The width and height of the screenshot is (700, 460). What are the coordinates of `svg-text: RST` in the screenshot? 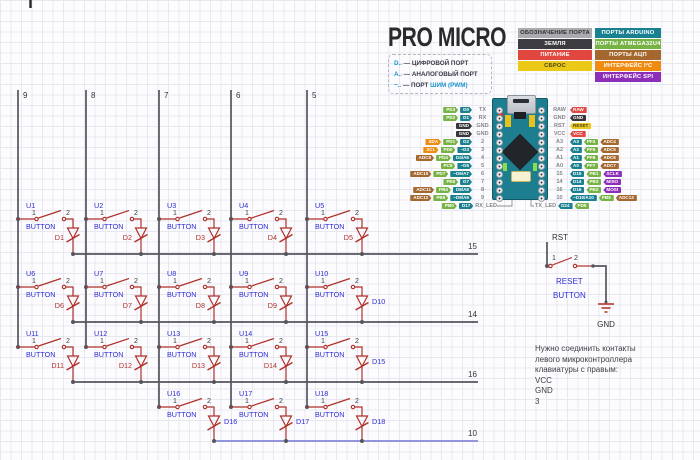 It's located at (560, 237).